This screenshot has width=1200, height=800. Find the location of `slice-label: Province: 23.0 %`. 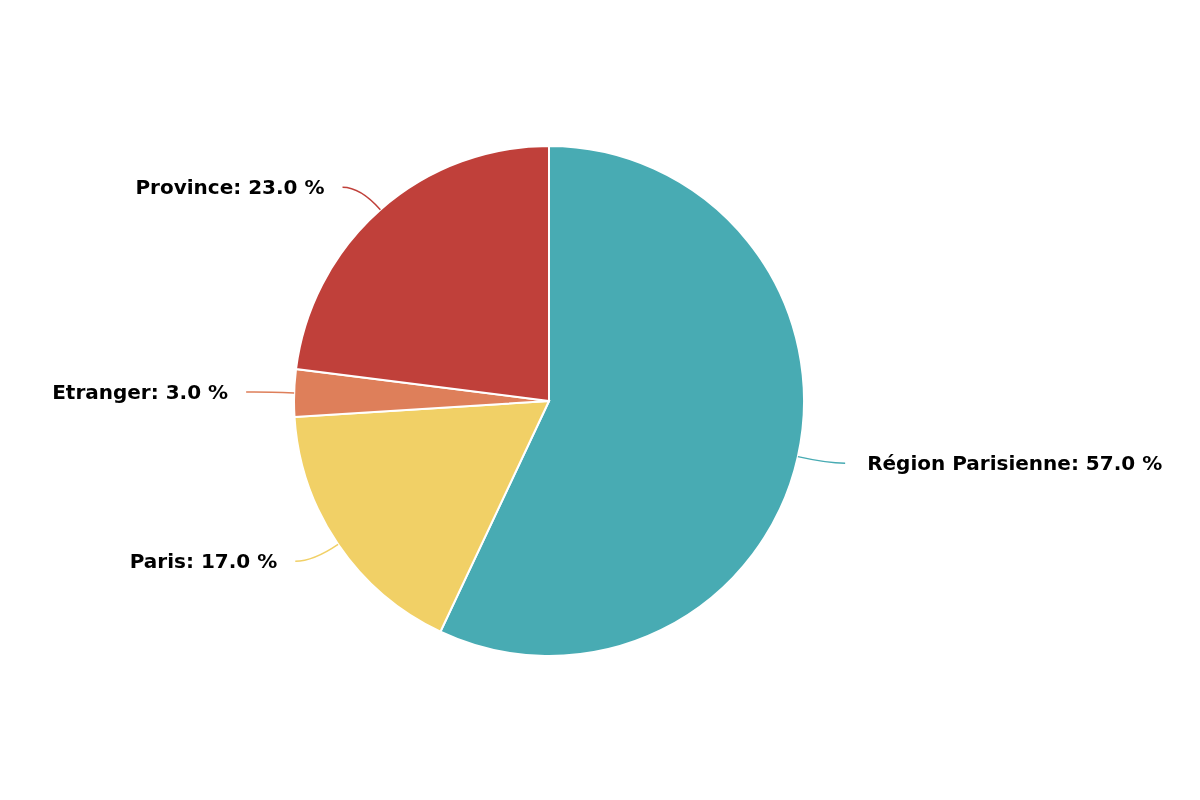

slice-label: Province: 23.0 % is located at coordinates (230, 187).